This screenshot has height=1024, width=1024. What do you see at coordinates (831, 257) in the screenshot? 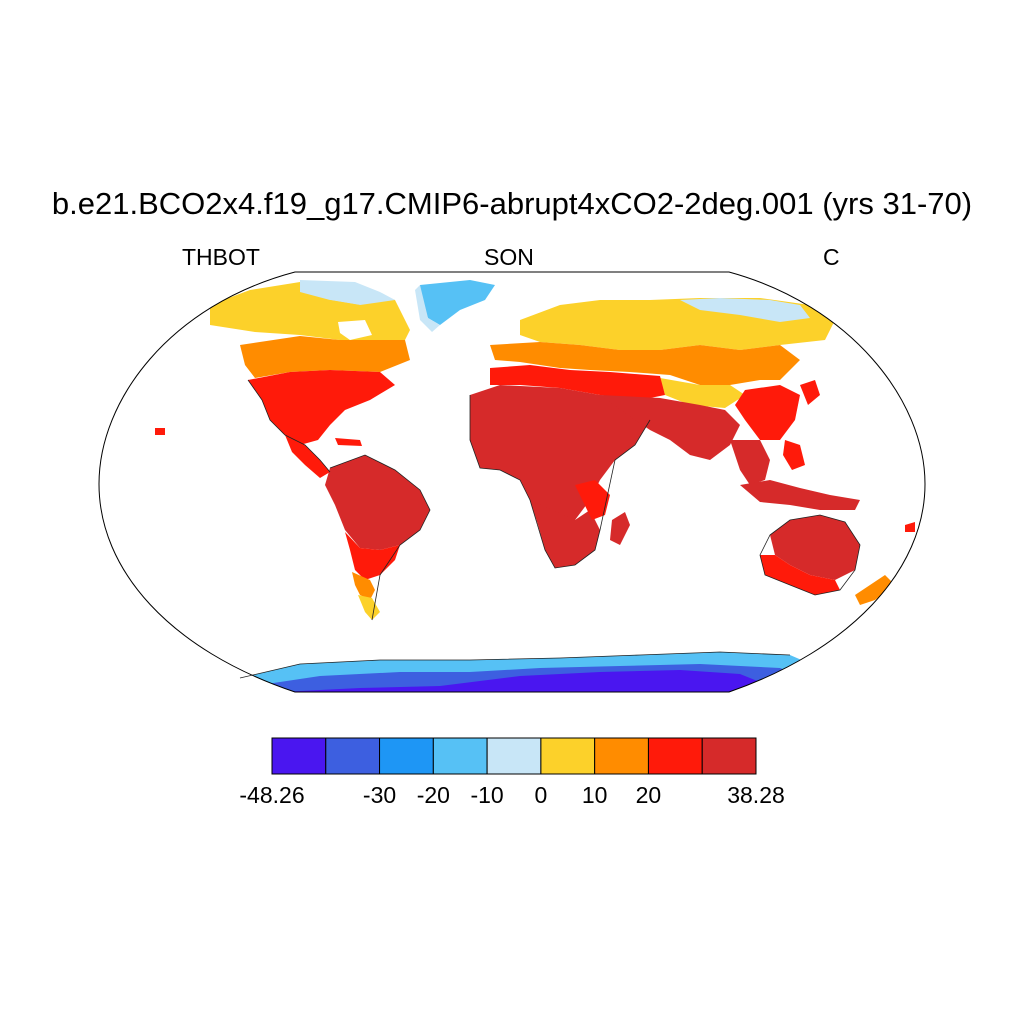
I see `units-label: C` at bounding box center [831, 257].